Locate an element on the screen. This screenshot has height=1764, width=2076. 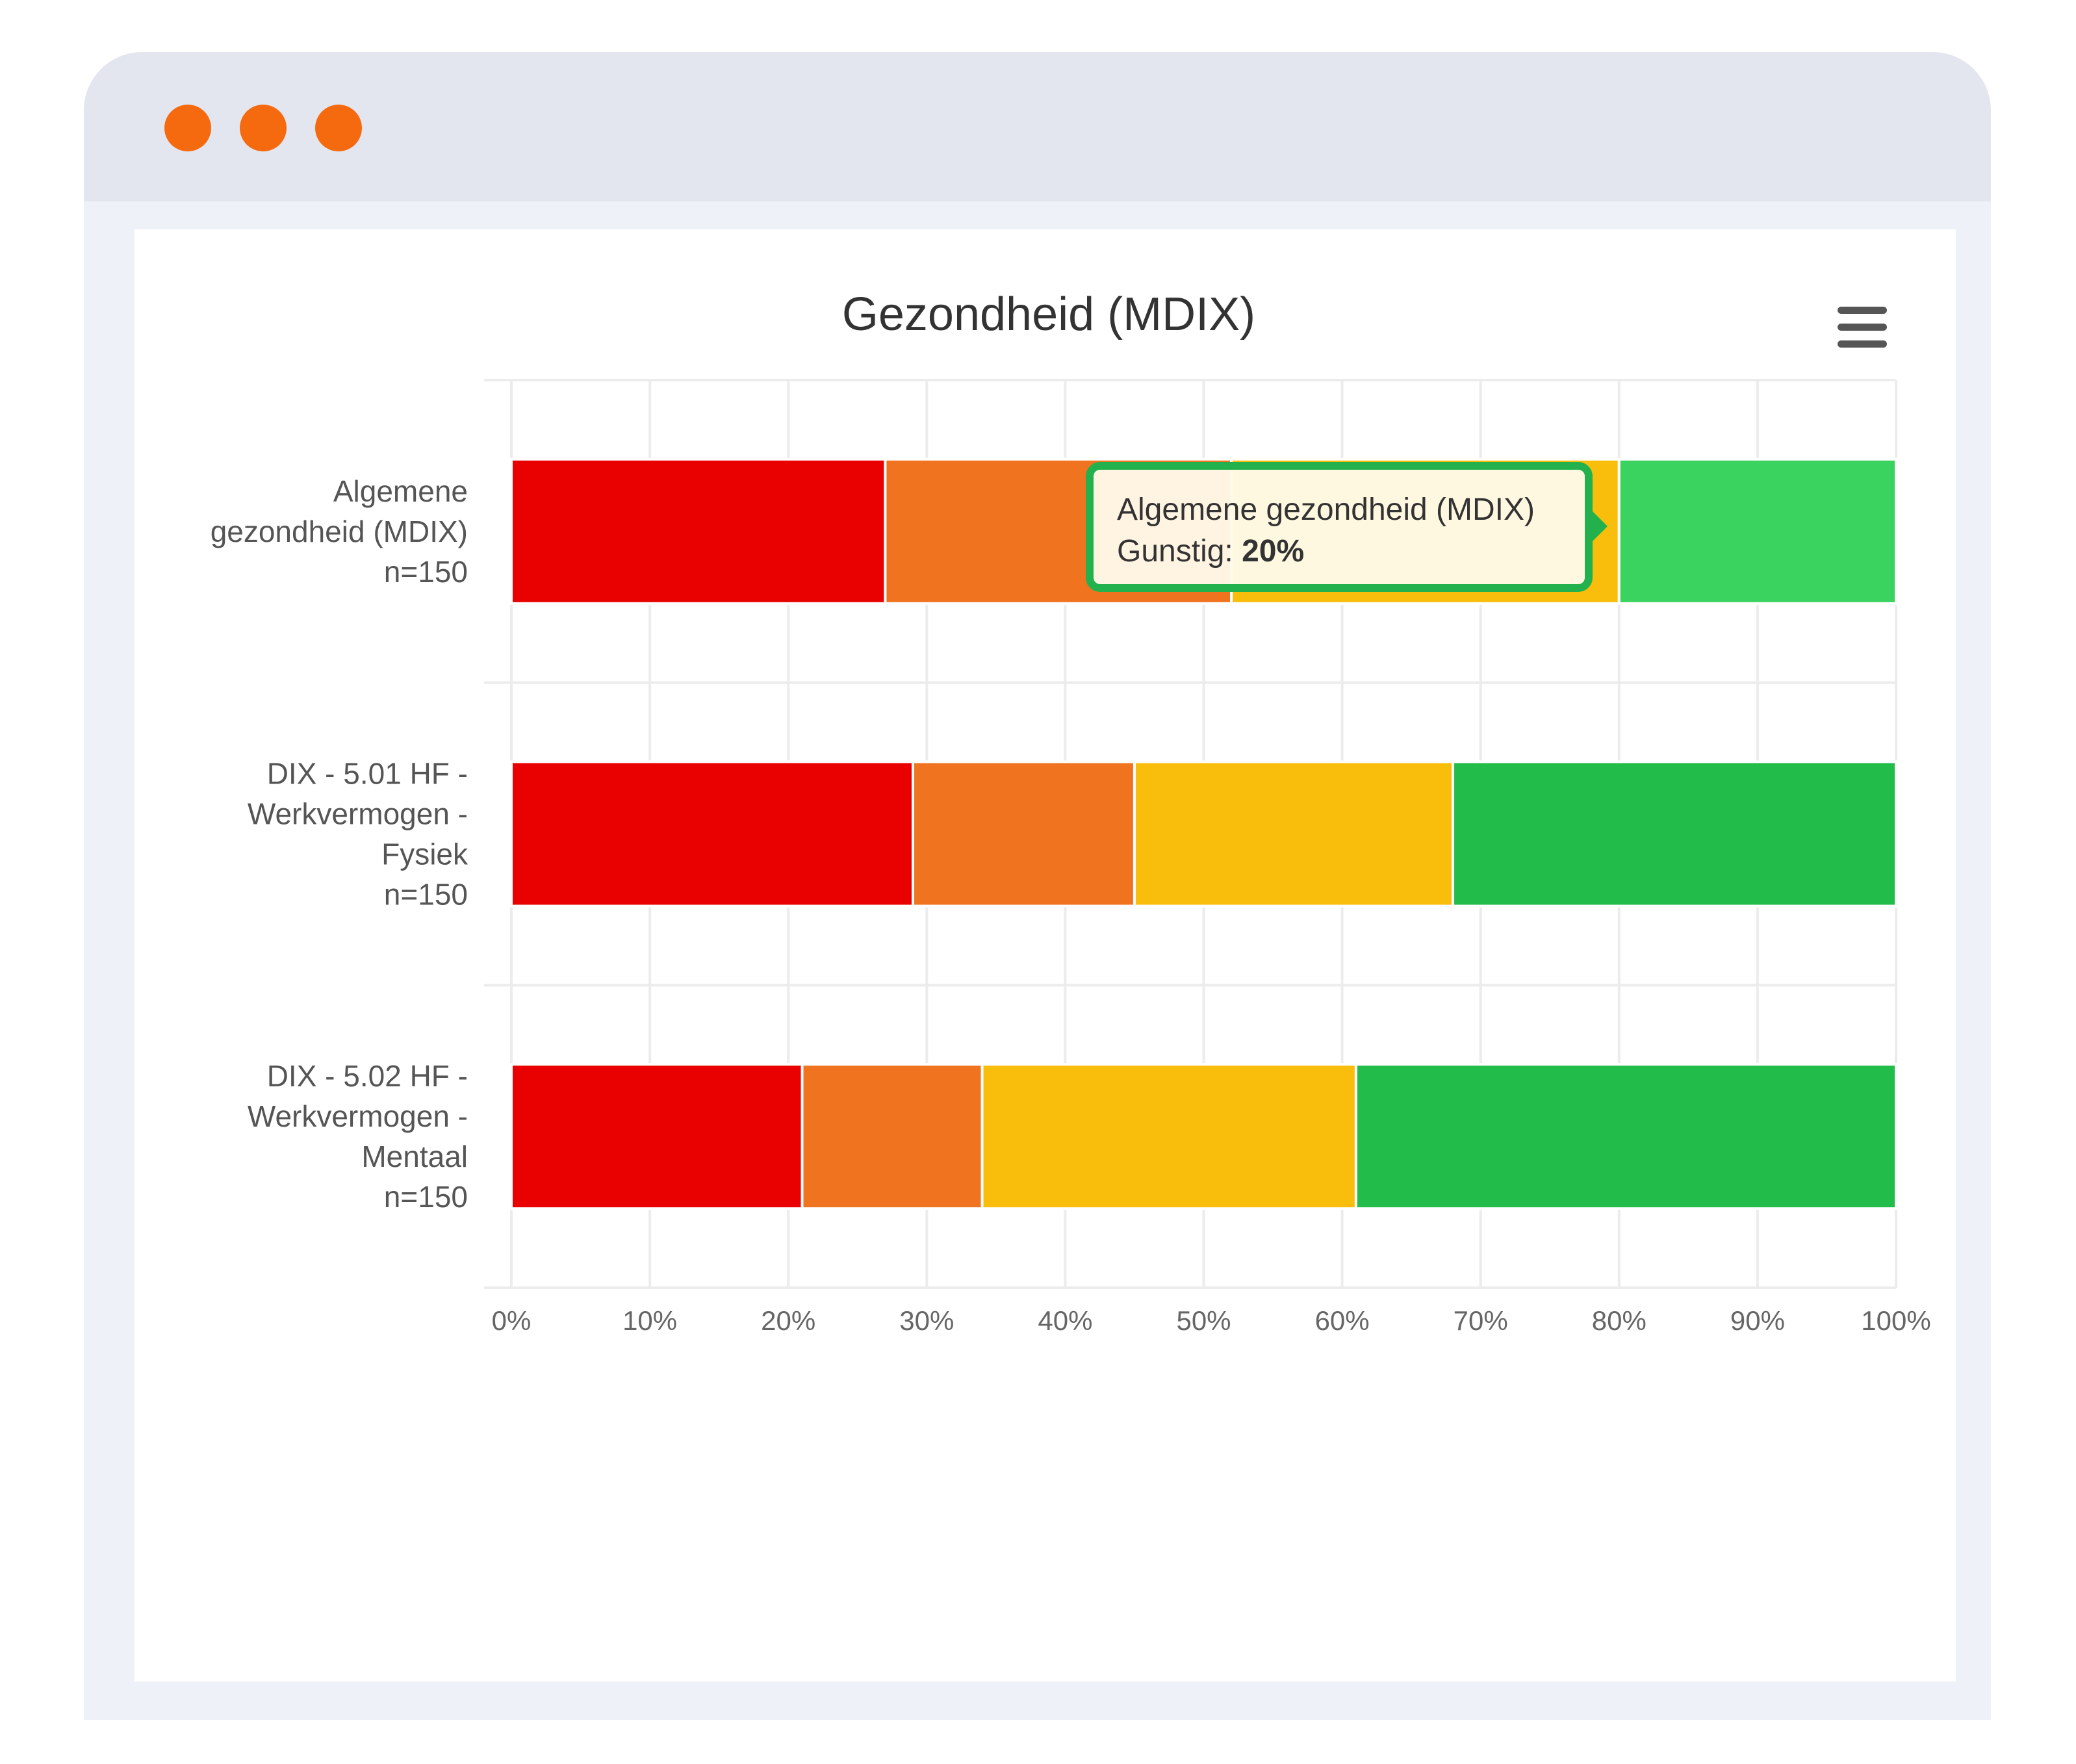
category-label-line: Algemene is located at coordinates (400, 491).